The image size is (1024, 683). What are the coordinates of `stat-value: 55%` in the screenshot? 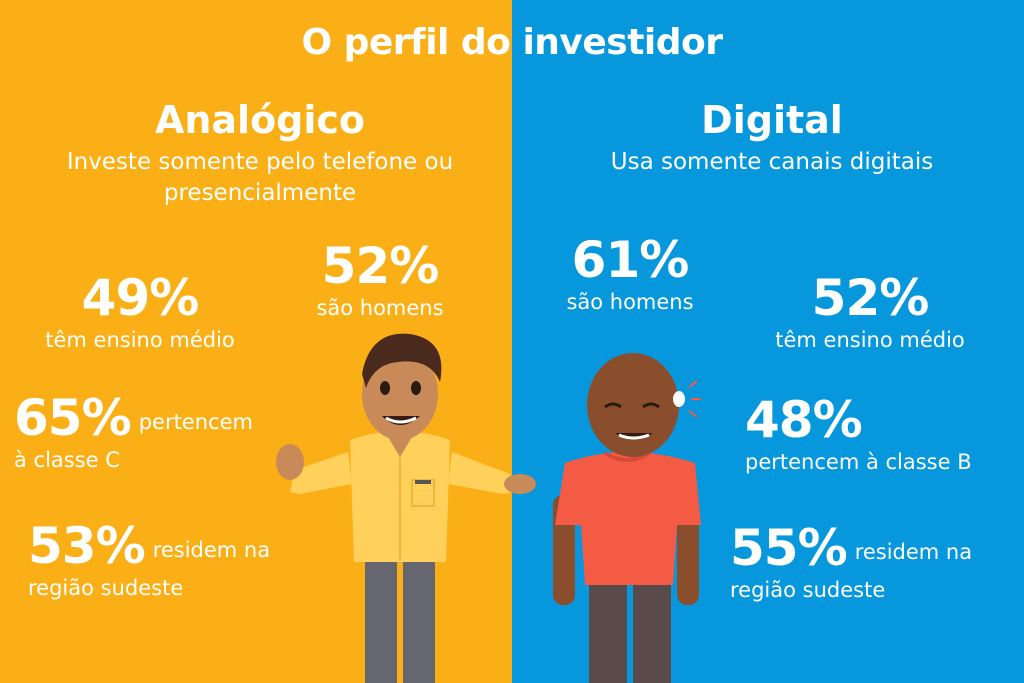 It's located at (789, 548).